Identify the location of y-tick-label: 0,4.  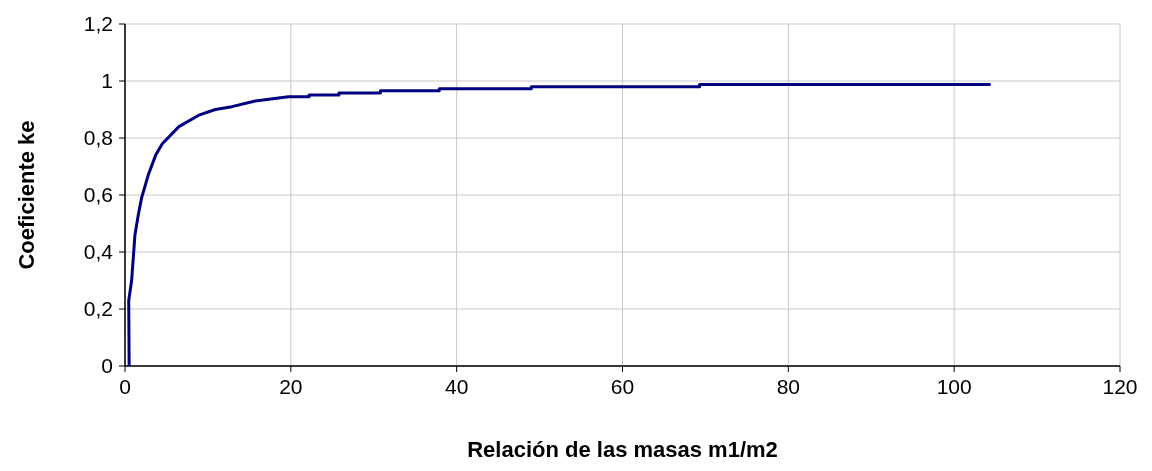
(98, 252).